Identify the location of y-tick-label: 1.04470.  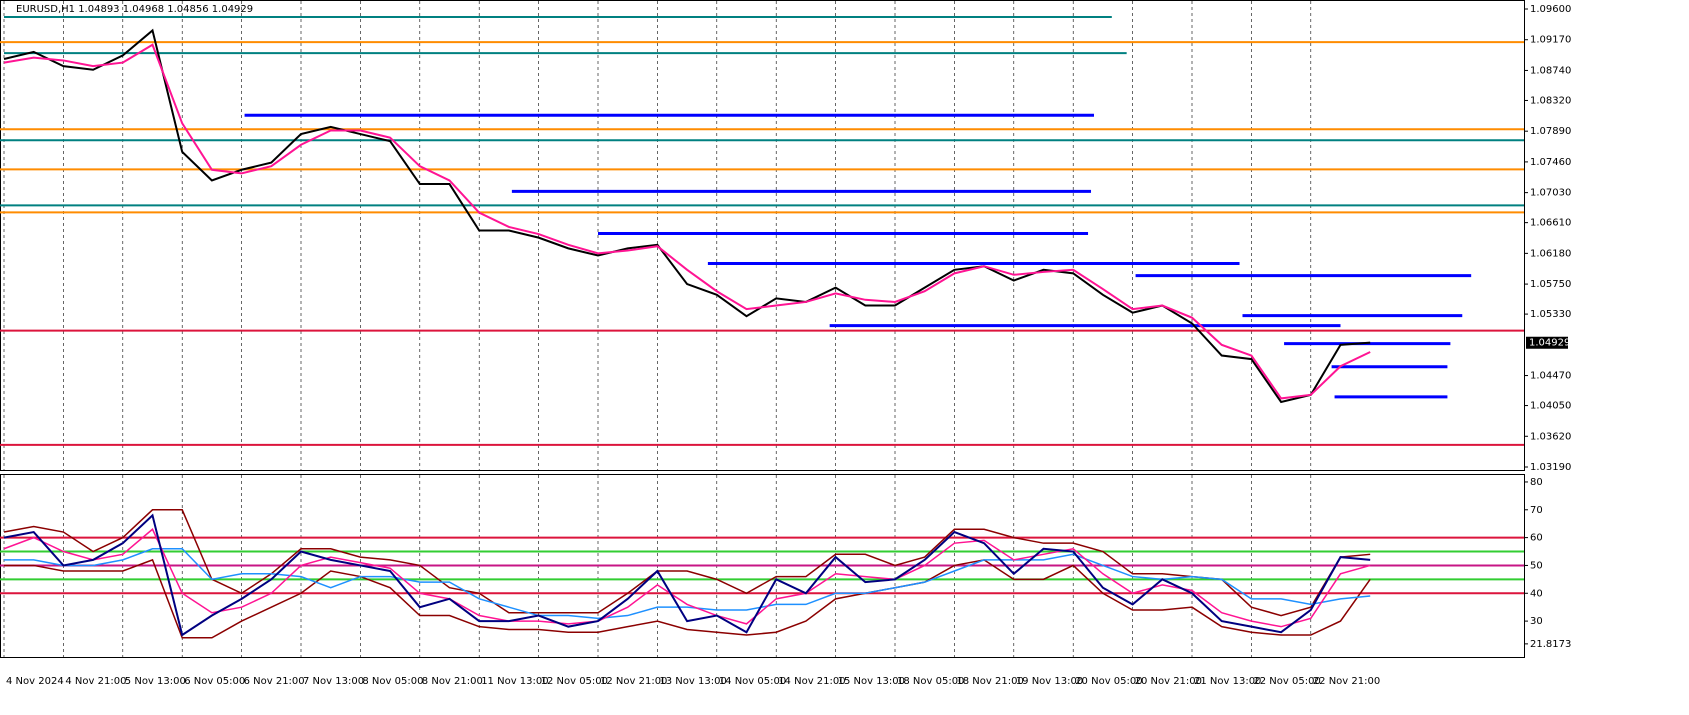
(1550, 376).